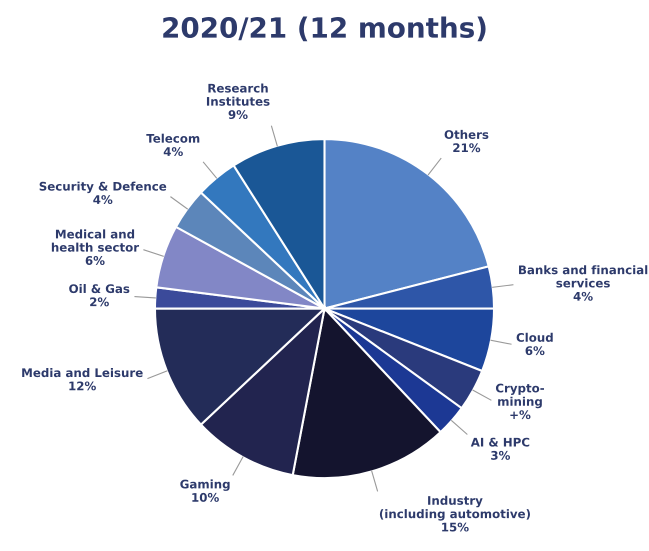 This screenshot has height=551, width=649. What do you see at coordinates (82, 373) in the screenshot?
I see `slice-label: Media and Leisure` at bounding box center [82, 373].